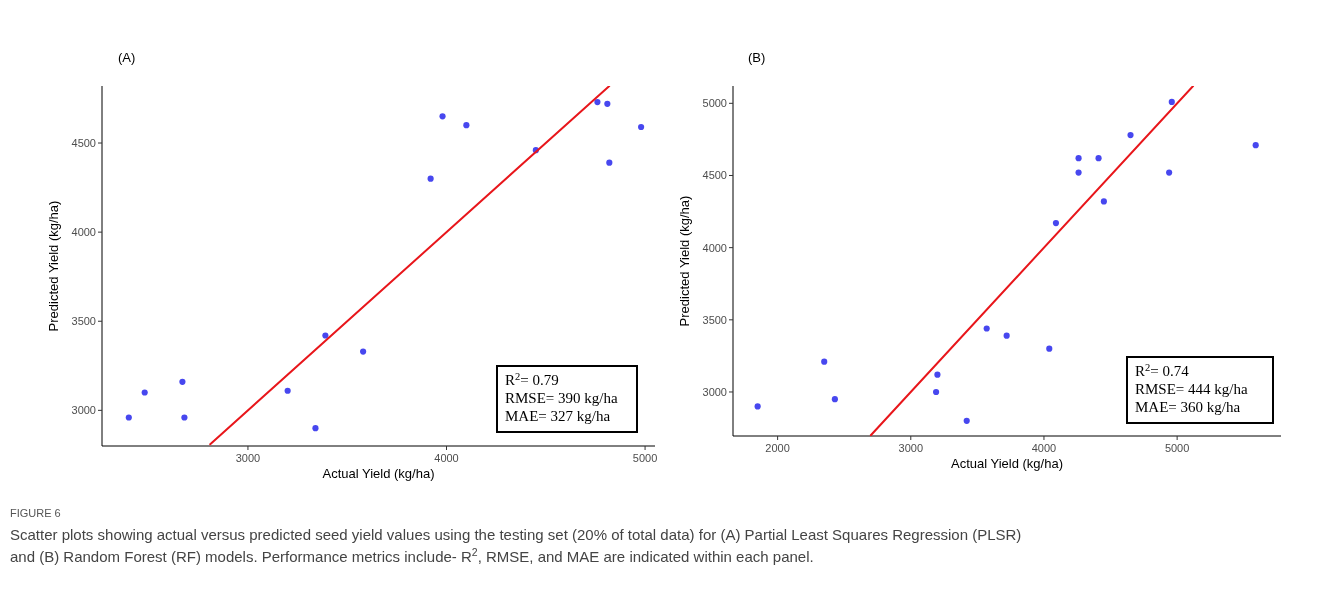 The image size is (1322, 593). Describe the element at coordinates (35, 513) in the screenshot. I see `caption: FIGURE 6` at that location.